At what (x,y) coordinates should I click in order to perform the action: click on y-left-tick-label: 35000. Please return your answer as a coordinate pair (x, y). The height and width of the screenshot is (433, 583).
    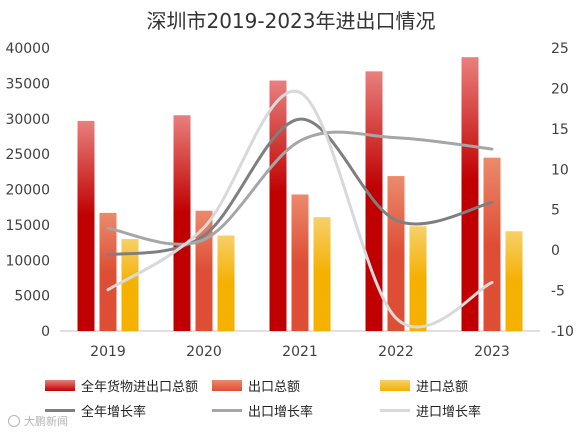
    Looking at the image, I should click on (27, 84).